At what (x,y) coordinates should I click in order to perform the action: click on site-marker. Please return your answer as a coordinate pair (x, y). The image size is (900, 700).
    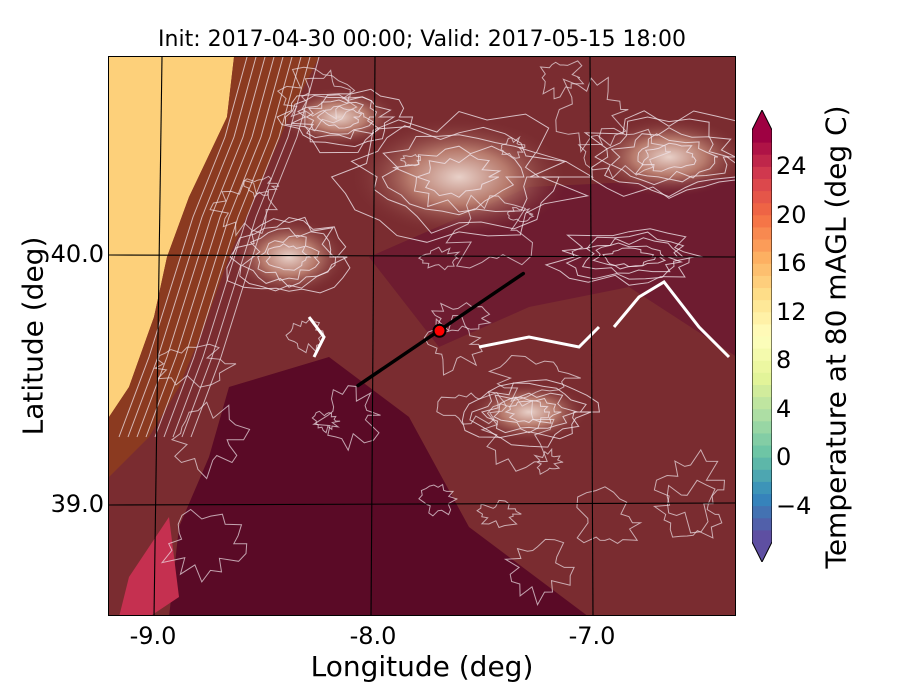
    Looking at the image, I should click on (439, 330).